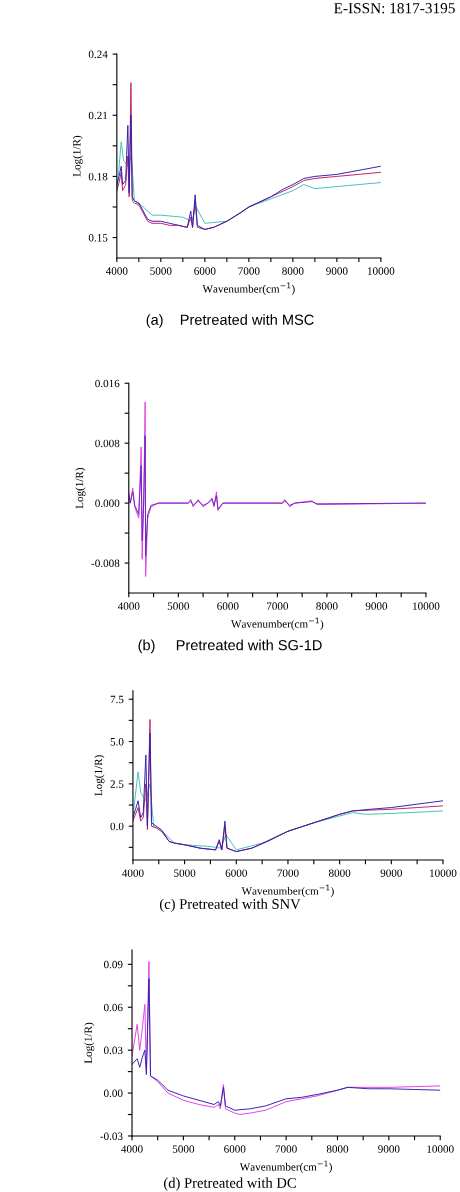 Image resolution: width=460 pixels, height=1192 pixels. I want to click on y-tick-label: 0.24, so click(98, 54).